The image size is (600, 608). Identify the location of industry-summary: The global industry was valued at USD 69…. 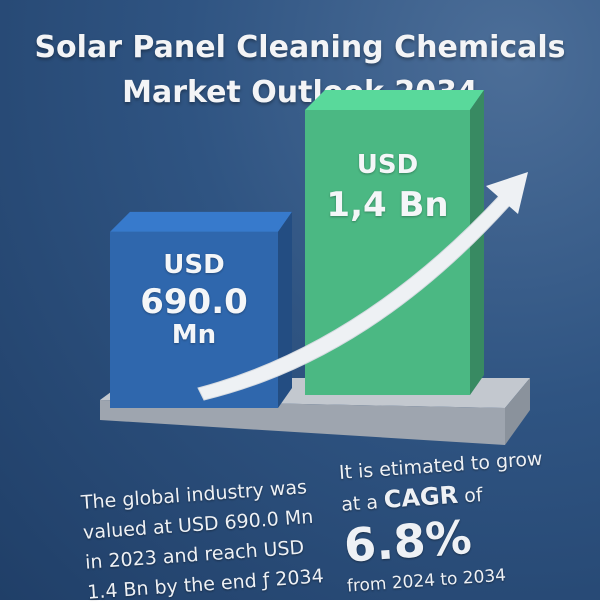
(202, 539).